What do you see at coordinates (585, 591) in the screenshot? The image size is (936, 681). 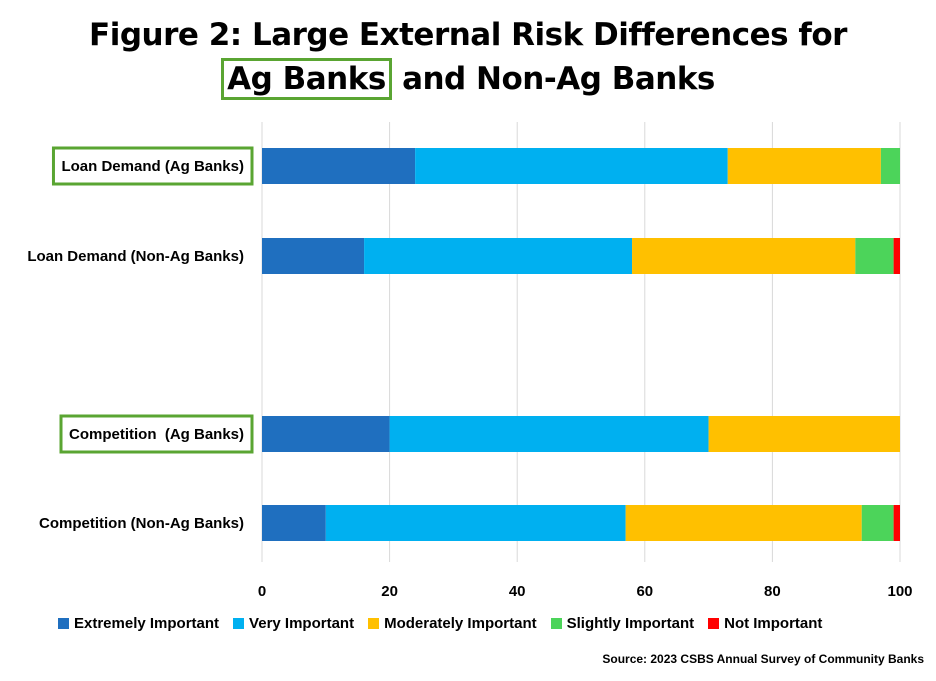 I see `x-axis-ticks: 0 20 40 60 80 100` at bounding box center [585, 591].